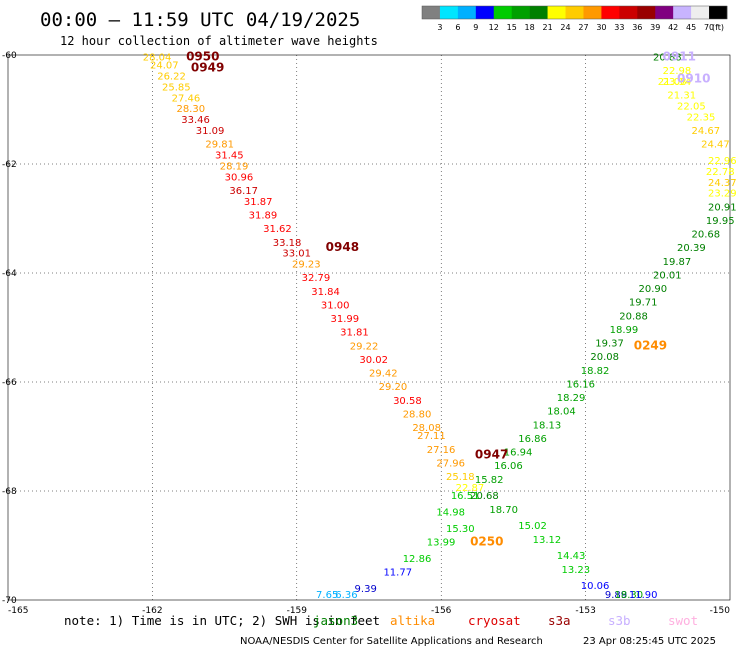  I want to click on chart-title: 00:00 — 11:59 UTC 04/19/2025, so click(200, 20).